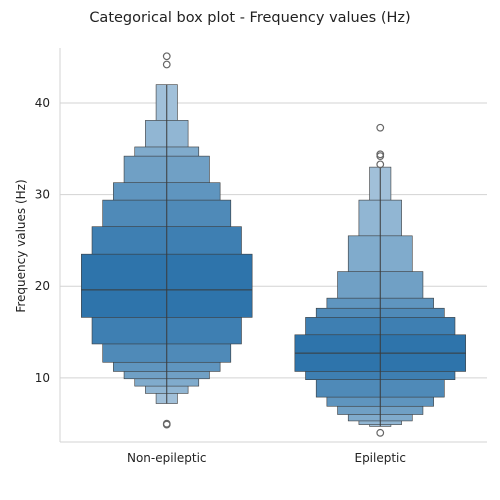 The width and height of the screenshot is (500, 500). I want to click on x-tick-label: Non-epileptic, so click(167, 458).